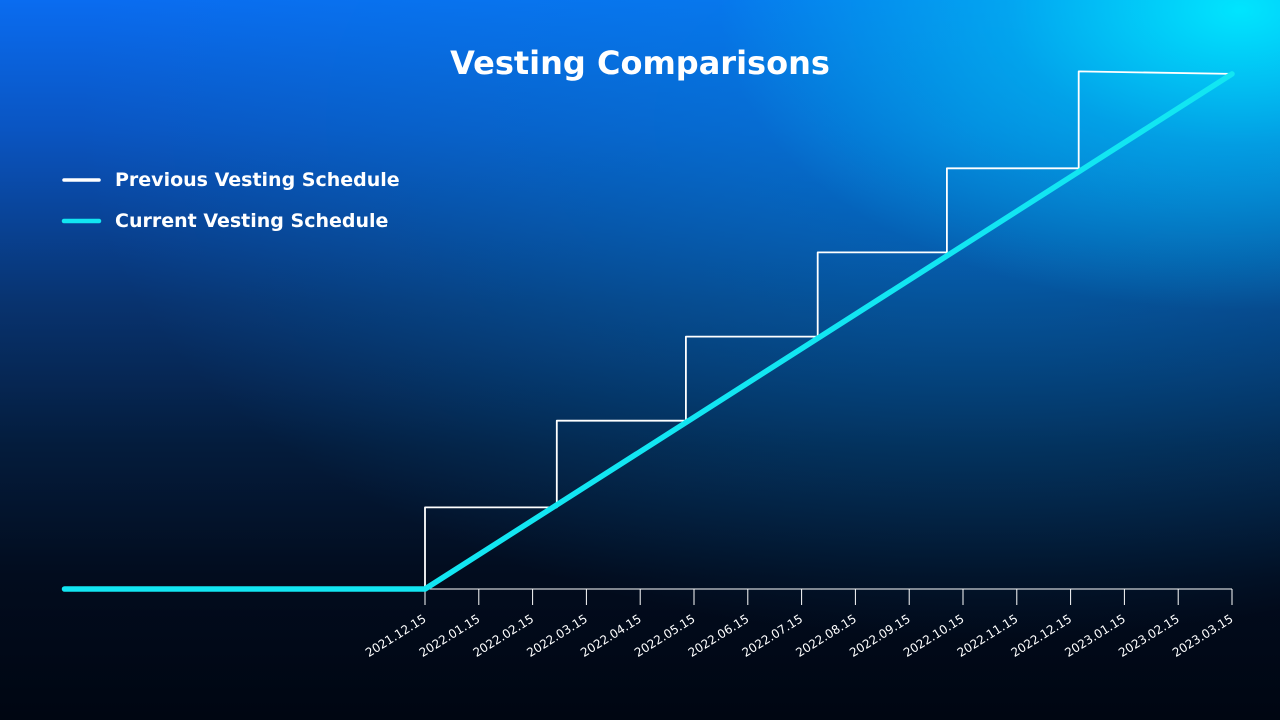 The height and width of the screenshot is (720, 1280). Describe the element at coordinates (257, 180) in the screenshot. I see `legend-label-previous: Previous Vesting Schedule` at that location.